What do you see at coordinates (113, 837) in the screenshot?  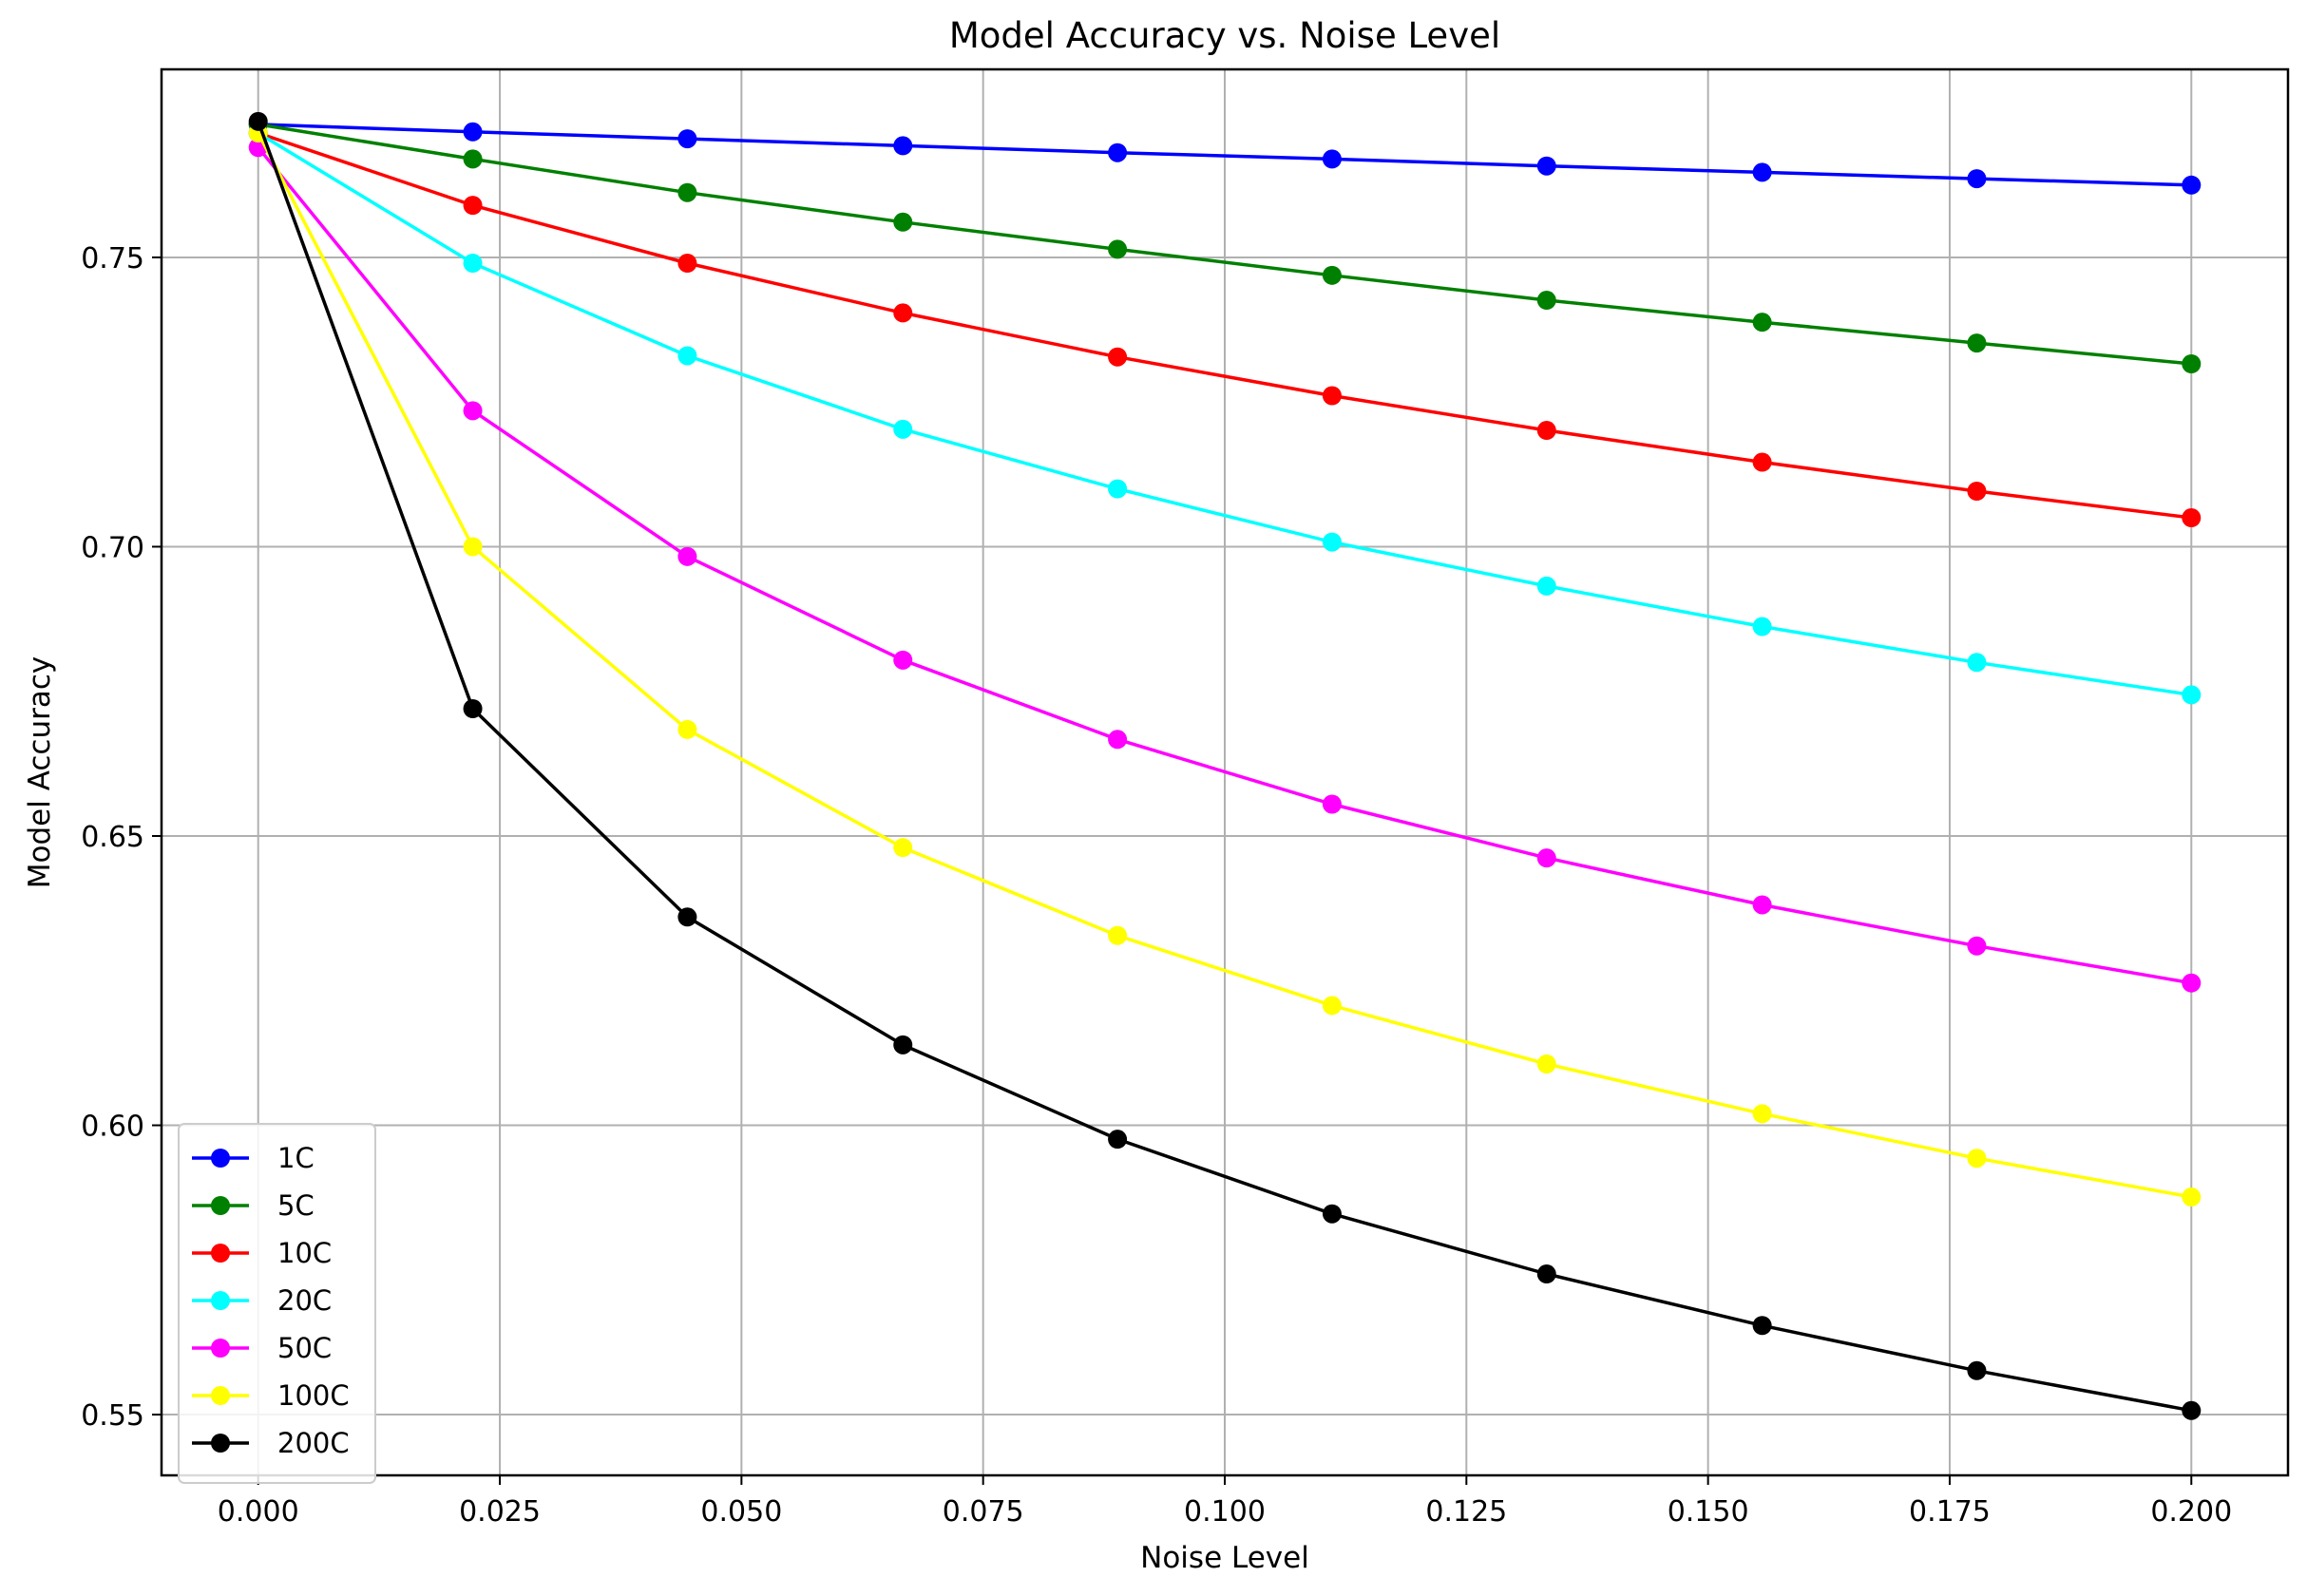 I see `y-tick-label: 0.65` at bounding box center [113, 837].